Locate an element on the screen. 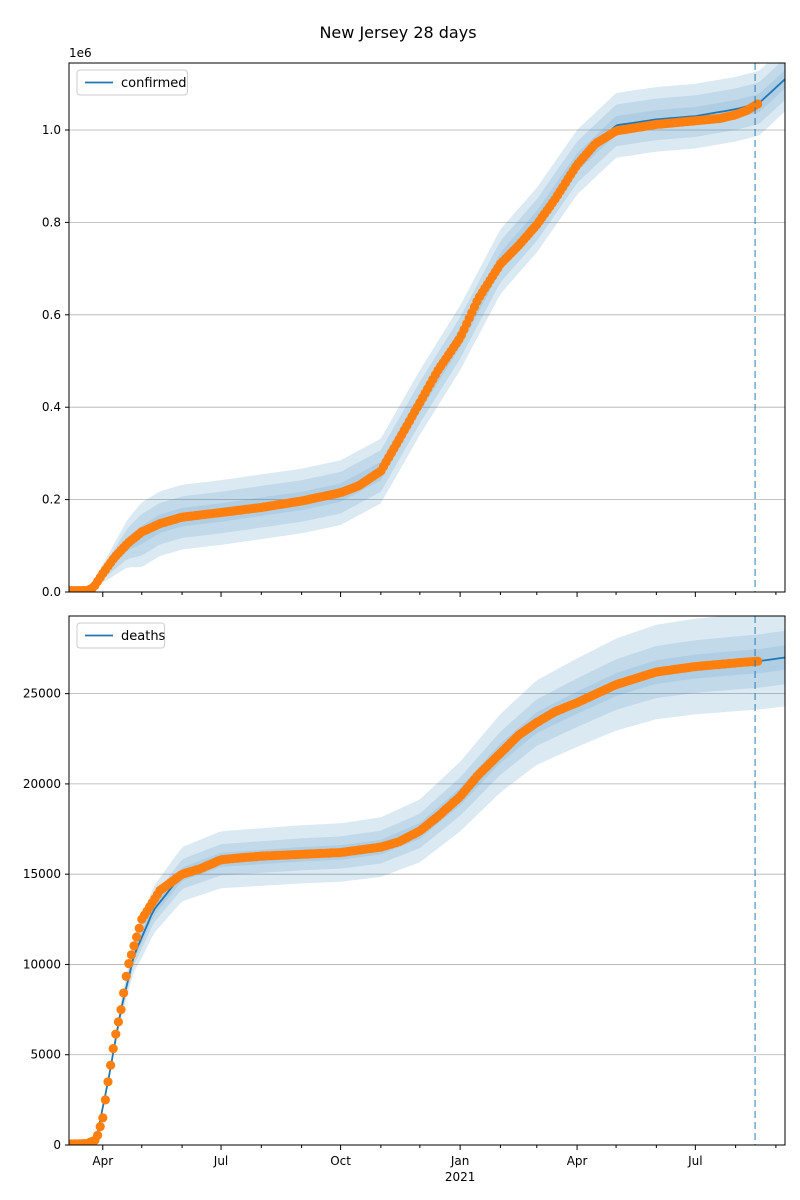 The image size is (800, 1200). legend: confirmed is located at coordinates (132, 82).